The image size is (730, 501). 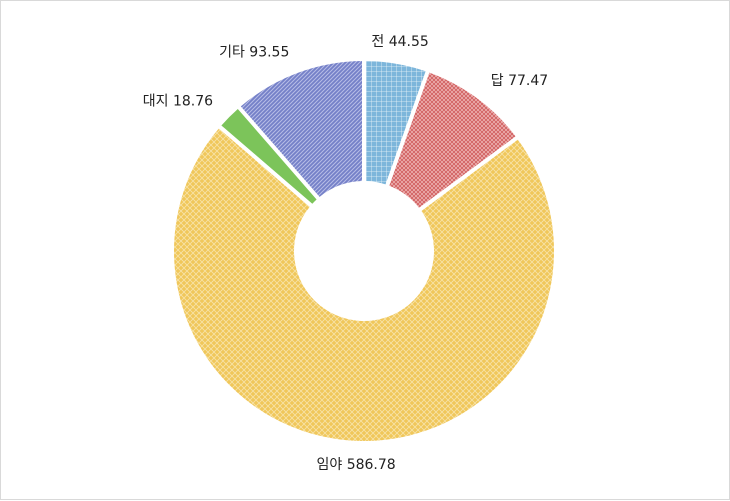 What do you see at coordinates (355, 465) in the screenshot?
I see `slice-label-2: 임야 586.78` at bounding box center [355, 465].